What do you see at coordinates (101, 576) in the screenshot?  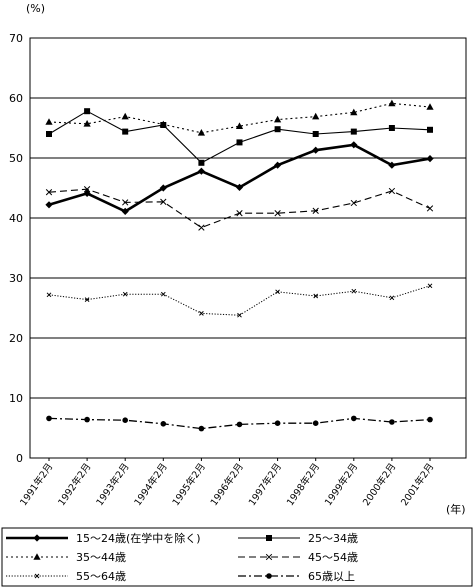 I see `legend-label: 55～64歳` at bounding box center [101, 576].